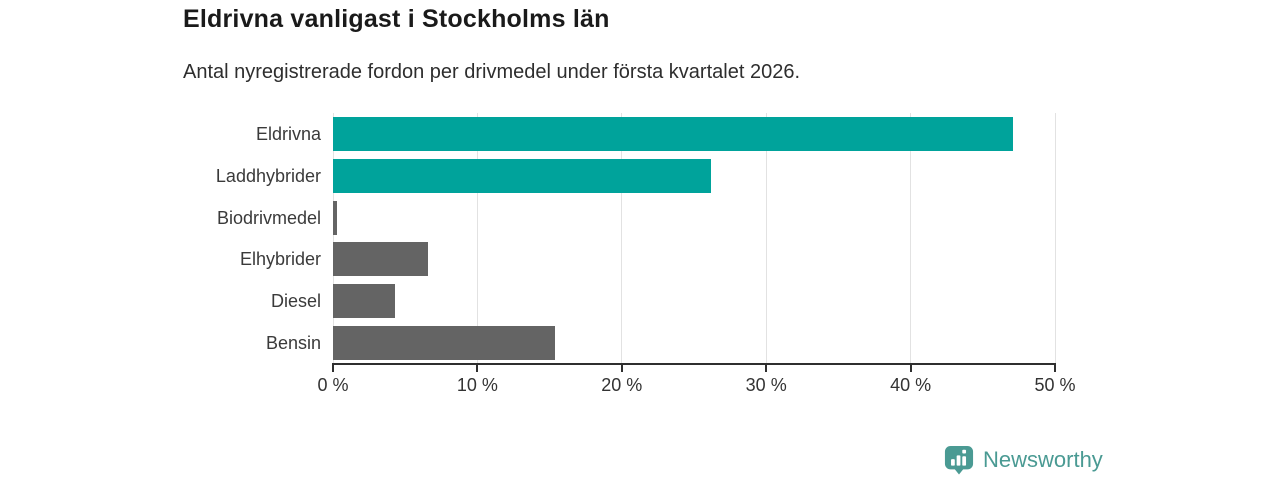  What do you see at coordinates (295, 301) in the screenshot?
I see `category-label-diesel: Diesel` at bounding box center [295, 301].